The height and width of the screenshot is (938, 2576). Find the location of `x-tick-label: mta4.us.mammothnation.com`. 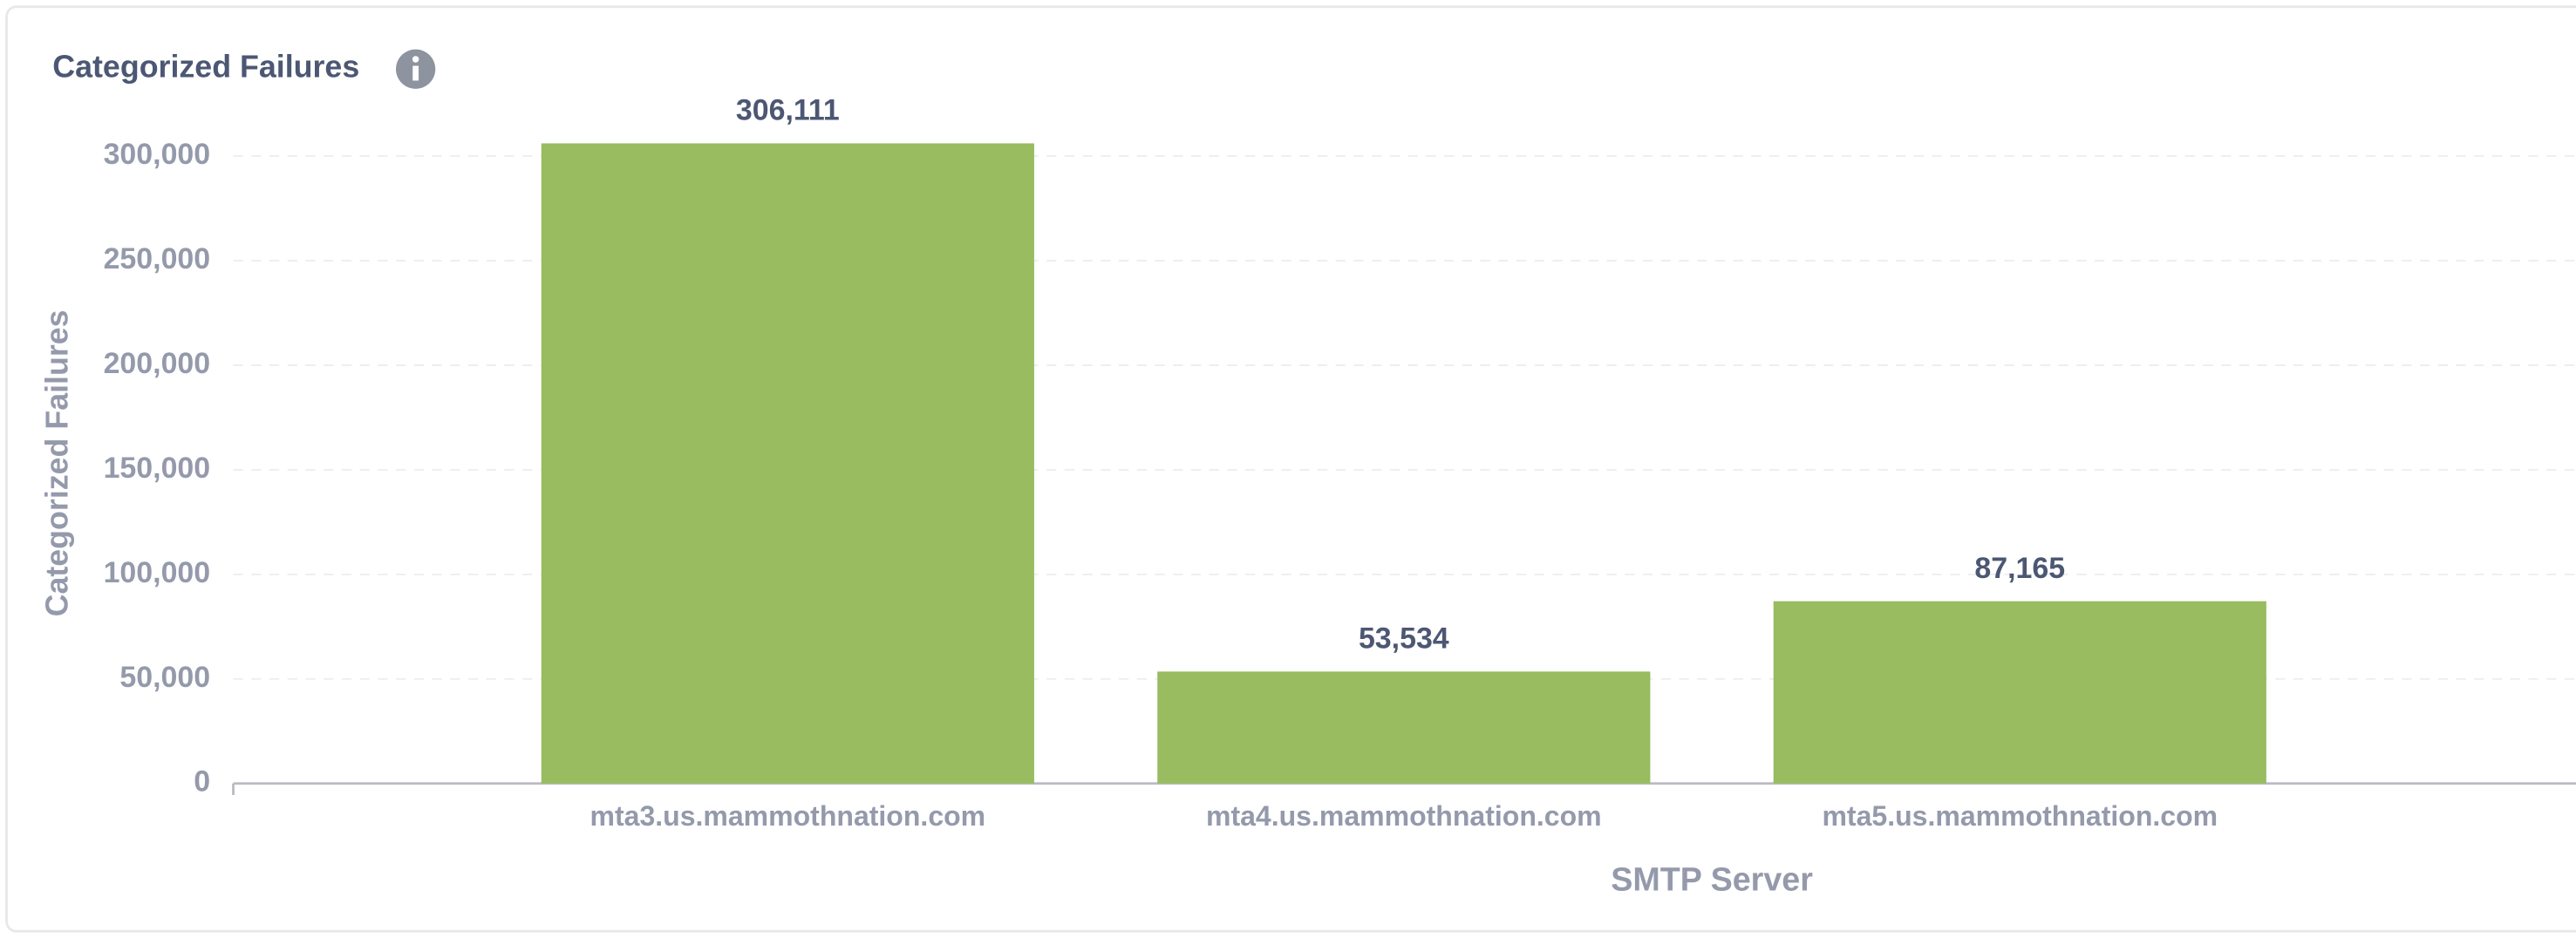

x-tick-label: mta4.us.mammothnation.com is located at coordinates (1404, 816).